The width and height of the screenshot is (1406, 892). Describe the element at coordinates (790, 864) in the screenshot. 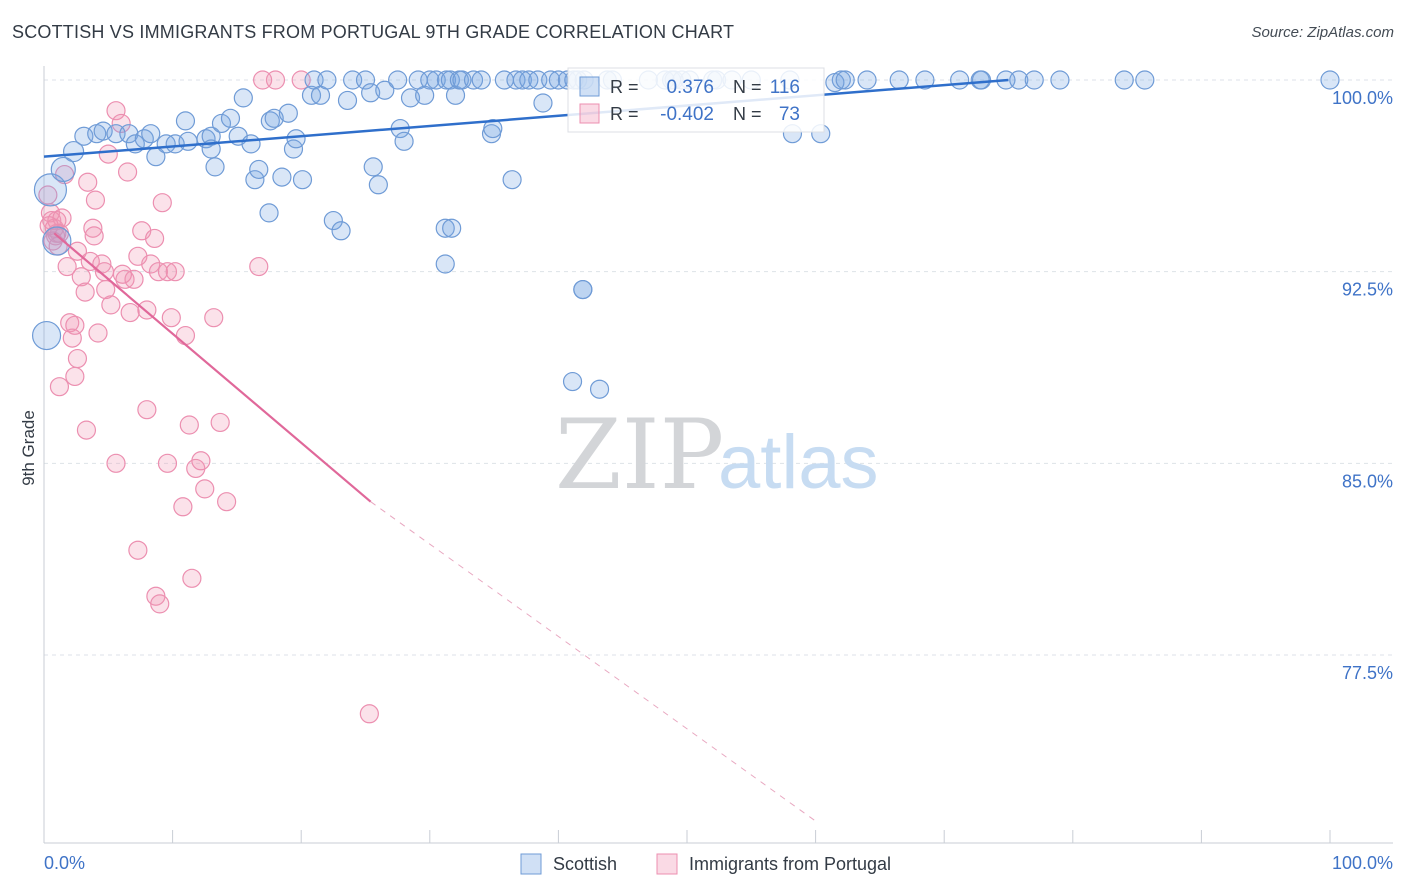

I see `legend-label-portugal: Immigrants from Portugal` at that location.